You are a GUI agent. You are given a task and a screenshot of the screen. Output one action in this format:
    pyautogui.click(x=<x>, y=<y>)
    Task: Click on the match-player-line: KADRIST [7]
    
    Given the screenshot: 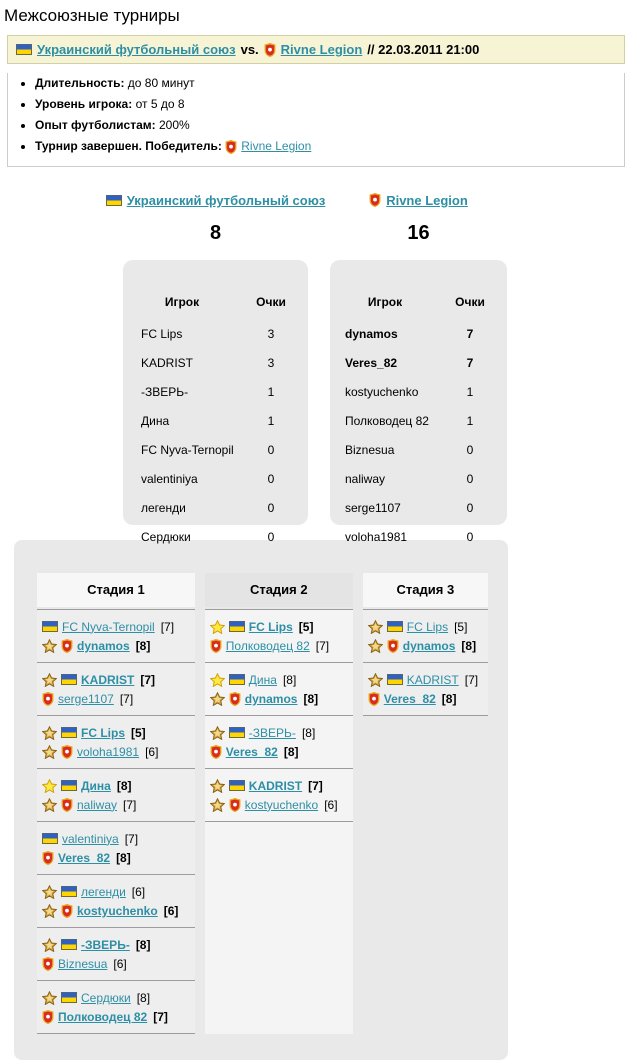 What is the action you would take?
    pyautogui.click(x=116, y=679)
    